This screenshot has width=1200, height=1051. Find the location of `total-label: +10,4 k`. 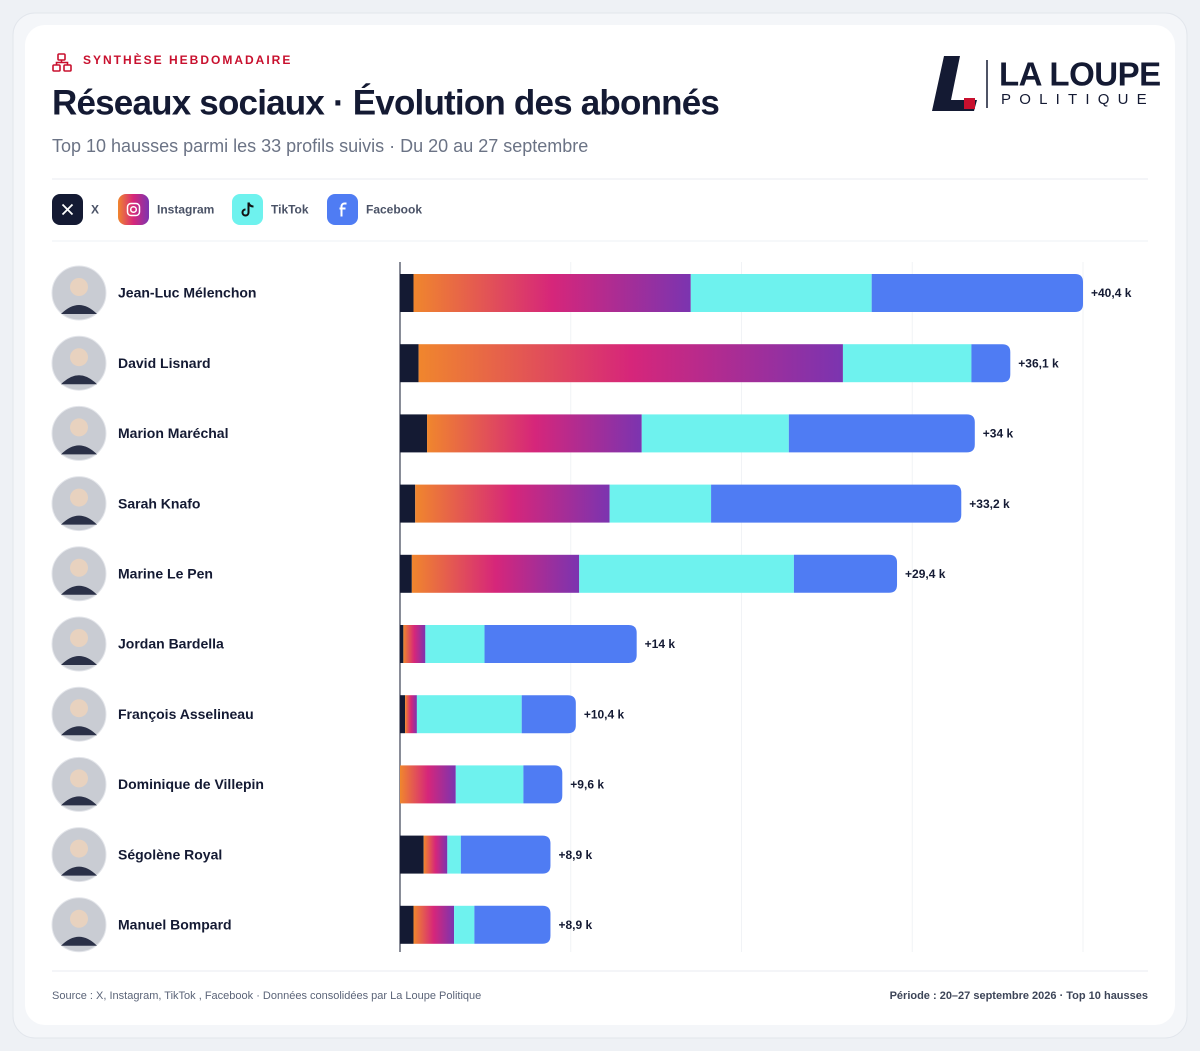

total-label: +10,4 k is located at coordinates (604, 714).